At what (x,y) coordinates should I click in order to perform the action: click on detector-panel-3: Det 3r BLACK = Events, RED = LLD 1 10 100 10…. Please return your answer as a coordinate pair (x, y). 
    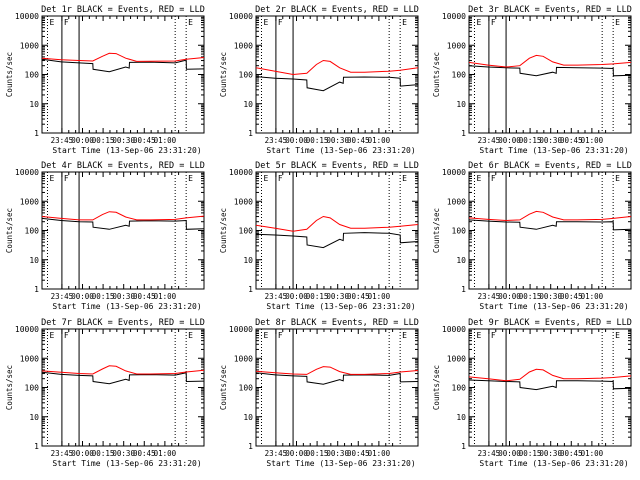
    Looking at the image, I should click on (532, 80).